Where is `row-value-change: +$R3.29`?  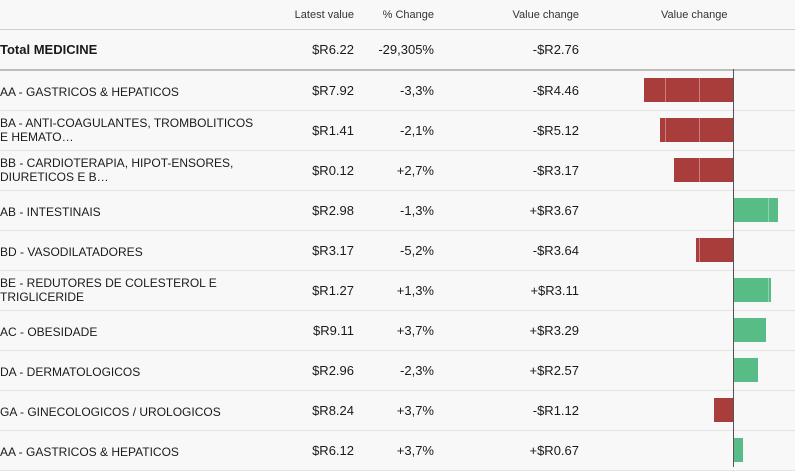 row-value-change: +$R3.29 is located at coordinates (554, 330).